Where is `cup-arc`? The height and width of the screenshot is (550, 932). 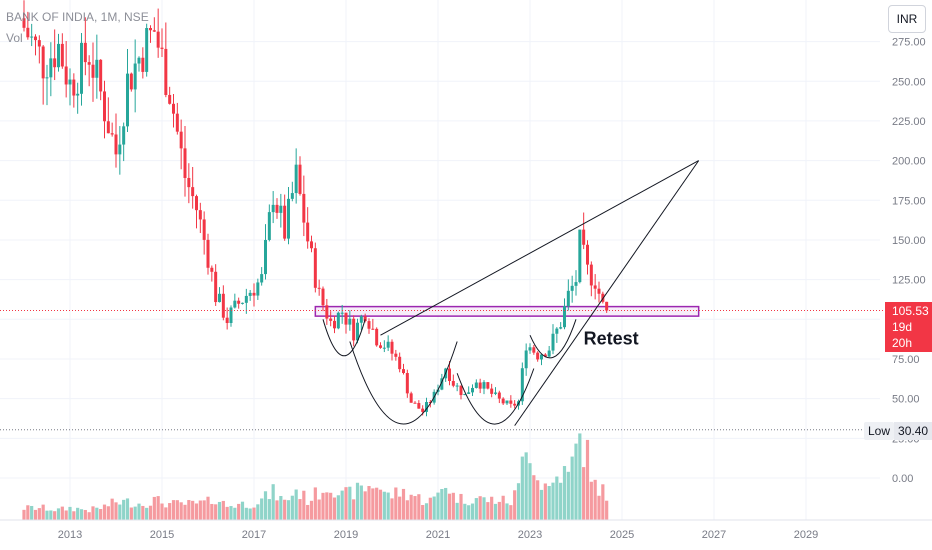 cup-arc is located at coordinates (344, 337).